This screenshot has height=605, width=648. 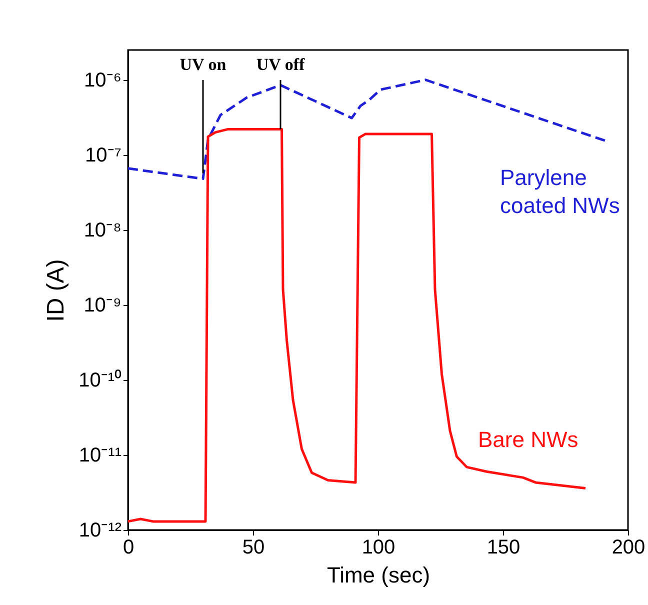 What do you see at coordinates (280, 64) in the screenshot?
I see `annotation: UV off` at bounding box center [280, 64].